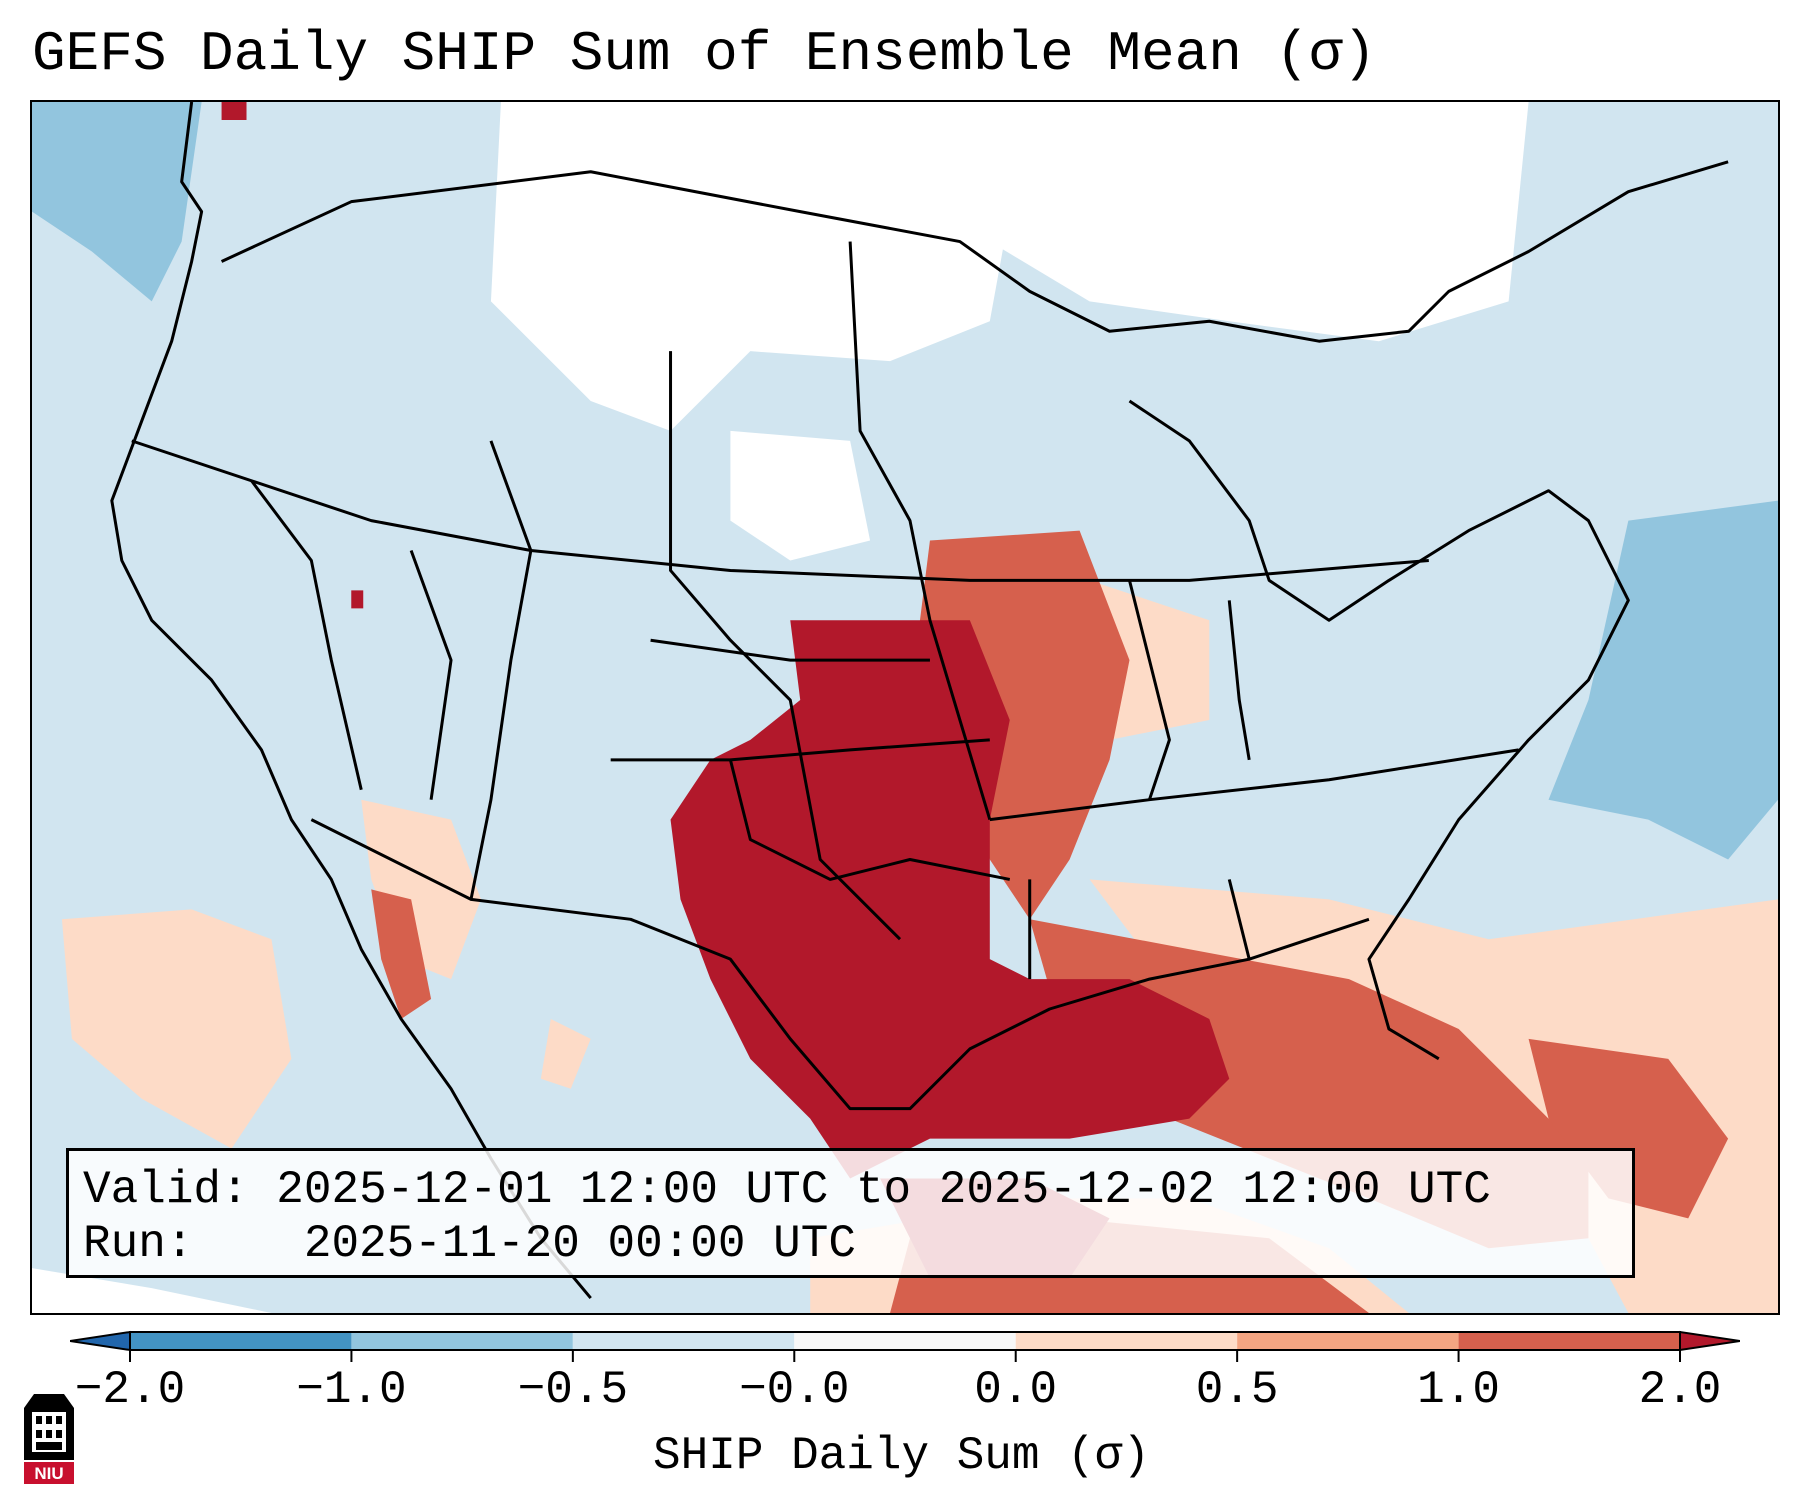 The width and height of the screenshot is (1803, 1506). What do you see at coordinates (794, 1390) in the screenshot?
I see `colorbar-tick-label: −0.0` at bounding box center [794, 1390].